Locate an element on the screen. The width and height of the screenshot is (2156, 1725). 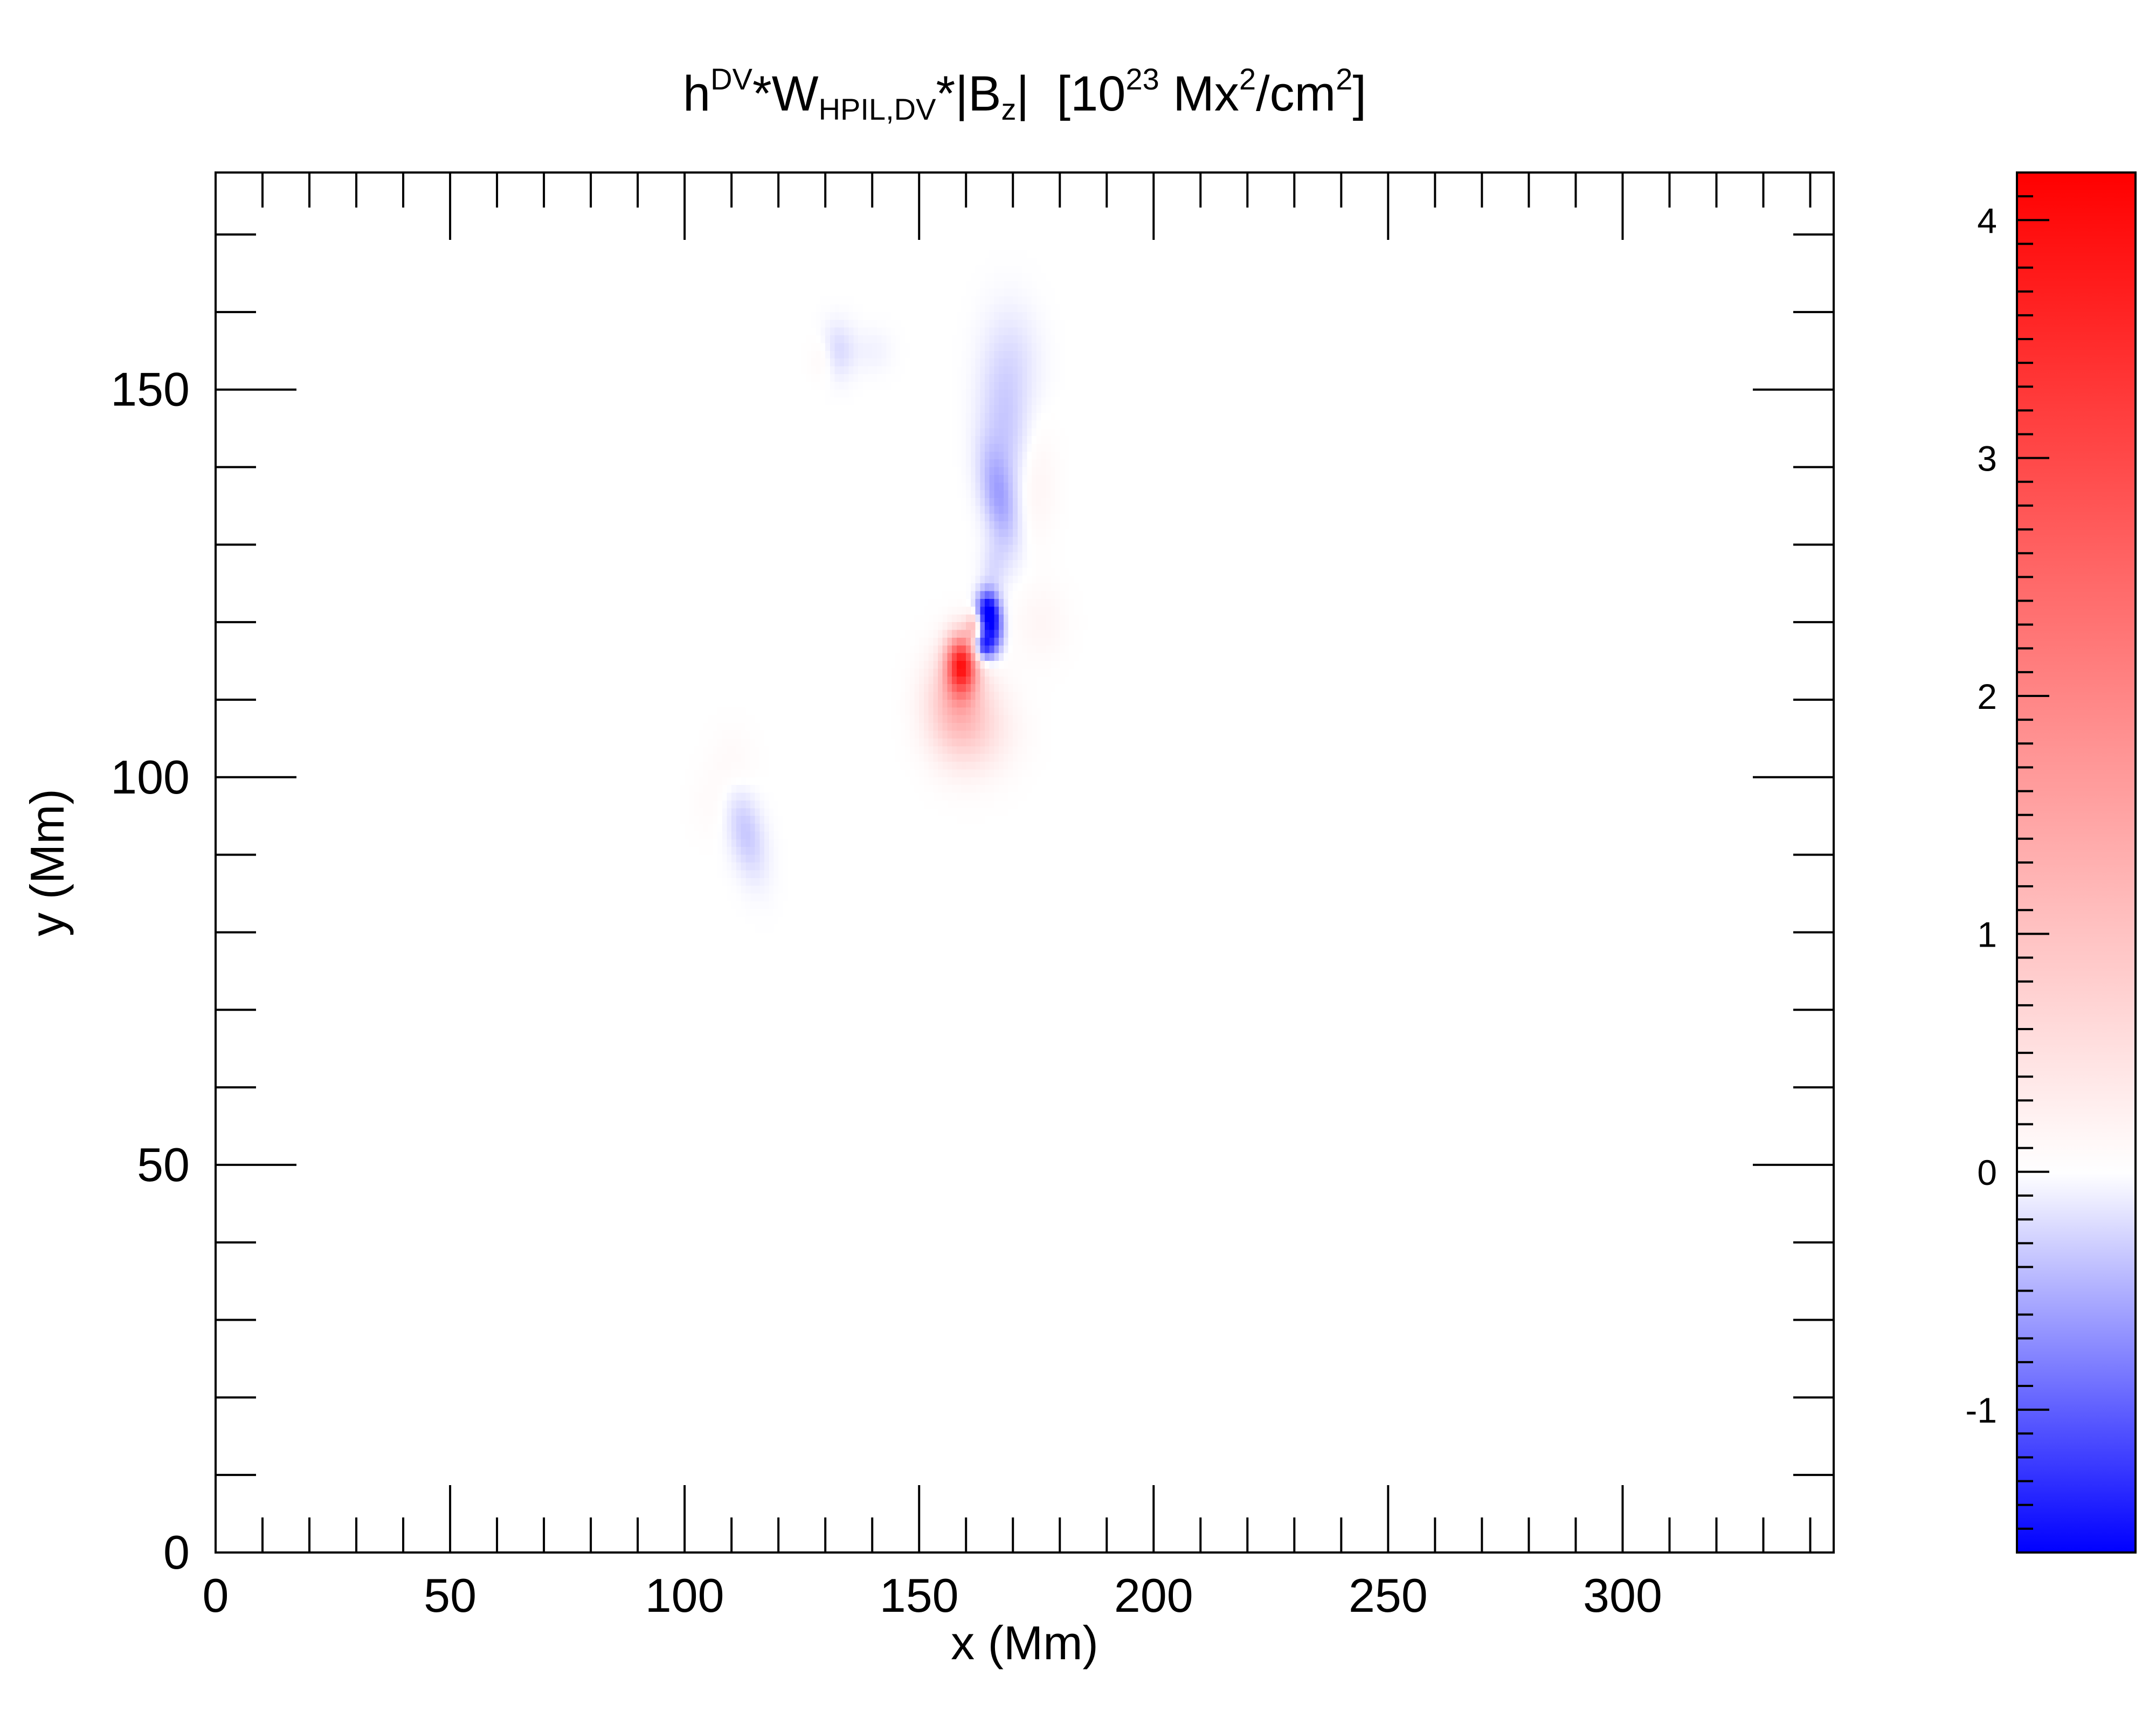
colorbar-tick-label: 2 is located at coordinates (1987, 696).